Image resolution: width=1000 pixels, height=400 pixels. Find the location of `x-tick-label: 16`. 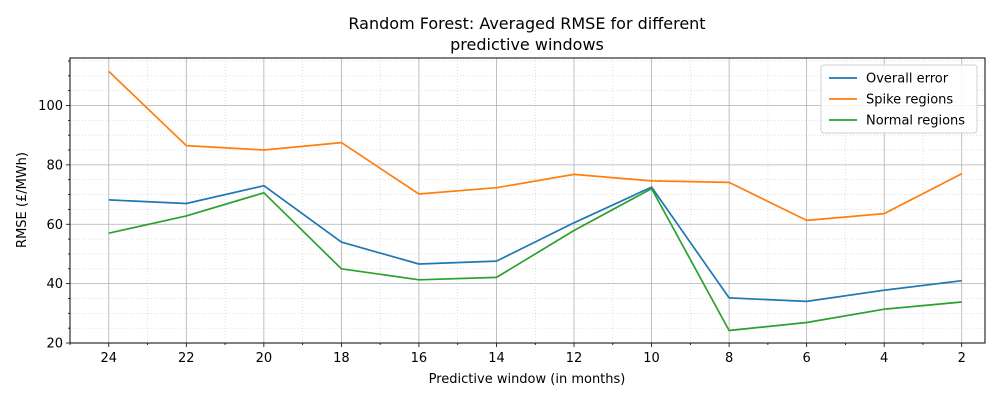

x-tick-label: 16 is located at coordinates (419, 358).